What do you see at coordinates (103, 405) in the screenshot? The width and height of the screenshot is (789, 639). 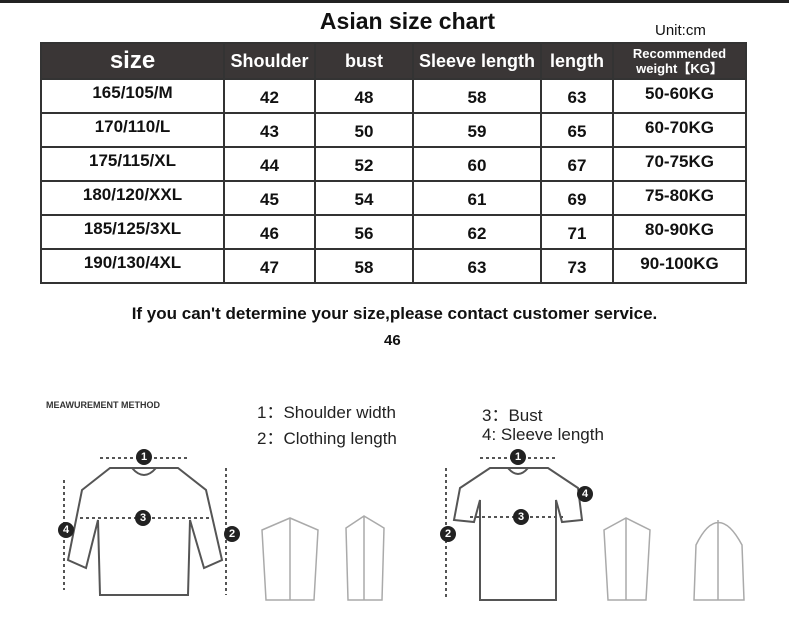 I see `measurement-heading: MEAWUREMENT METHOD` at bounding box center [103, 405].